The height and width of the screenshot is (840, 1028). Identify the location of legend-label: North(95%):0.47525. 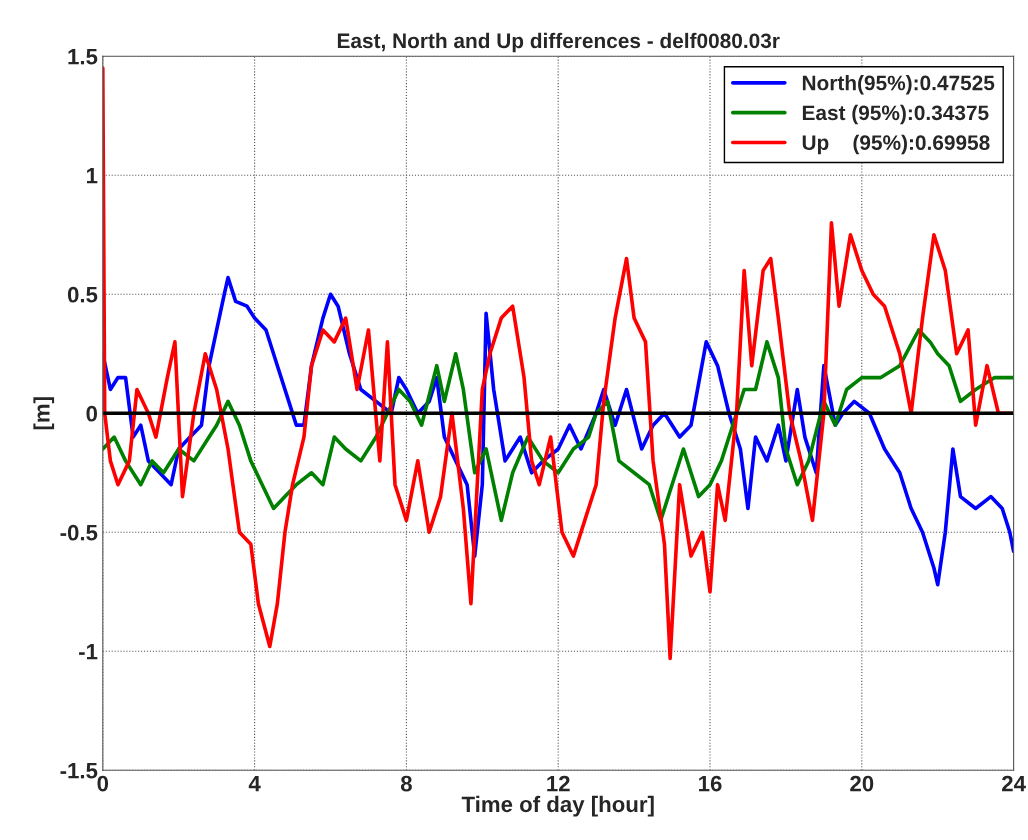
(898, 85).